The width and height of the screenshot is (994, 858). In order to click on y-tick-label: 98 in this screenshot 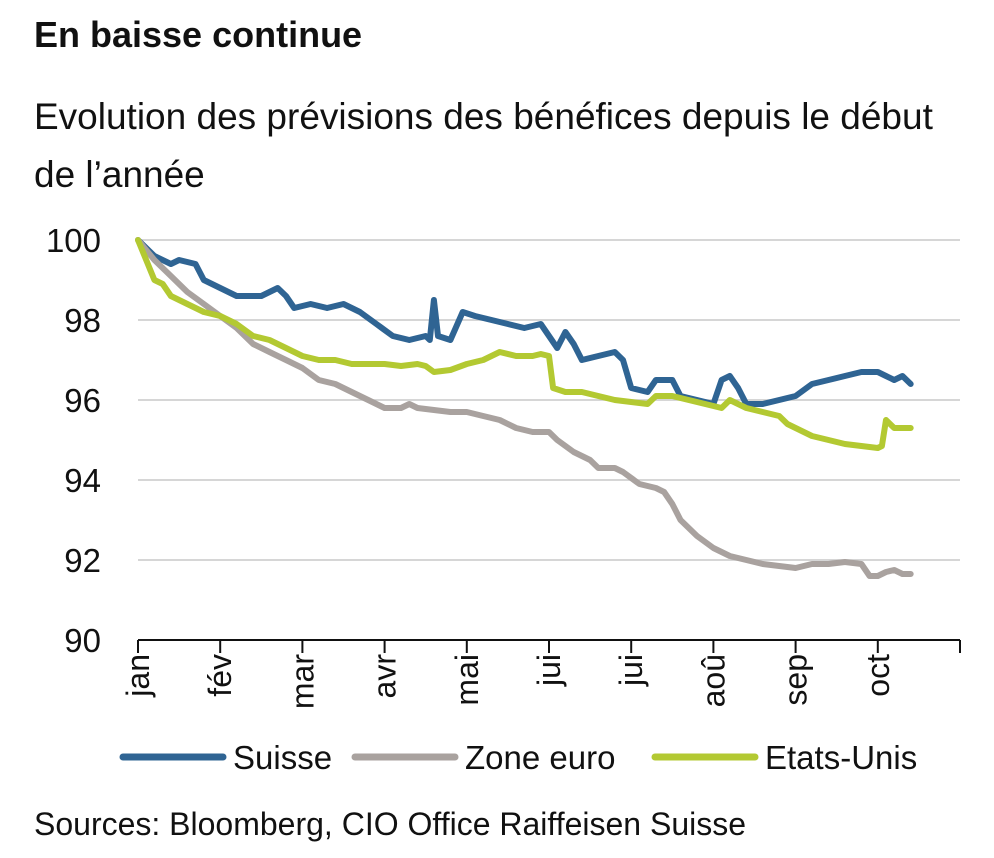, I will do `click(82, 320)`.